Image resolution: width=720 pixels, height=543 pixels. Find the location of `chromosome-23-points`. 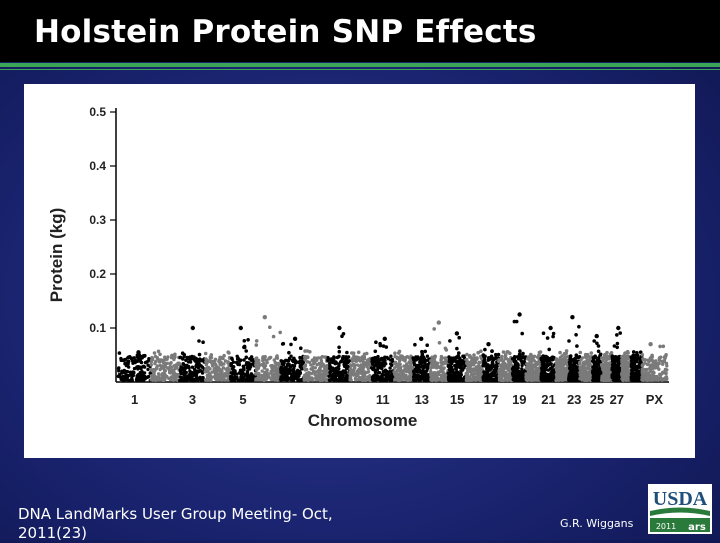

chromosome-23-points is located at coordinates (574, 349).